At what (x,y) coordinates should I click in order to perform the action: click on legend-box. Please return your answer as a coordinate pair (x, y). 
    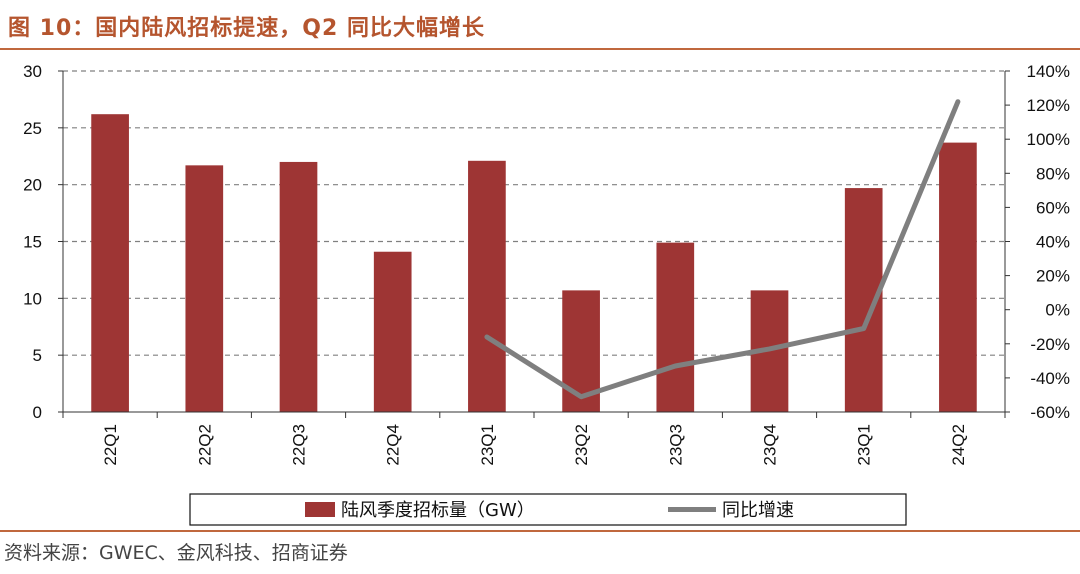
    Looking at the image, I should click on (548, 509).